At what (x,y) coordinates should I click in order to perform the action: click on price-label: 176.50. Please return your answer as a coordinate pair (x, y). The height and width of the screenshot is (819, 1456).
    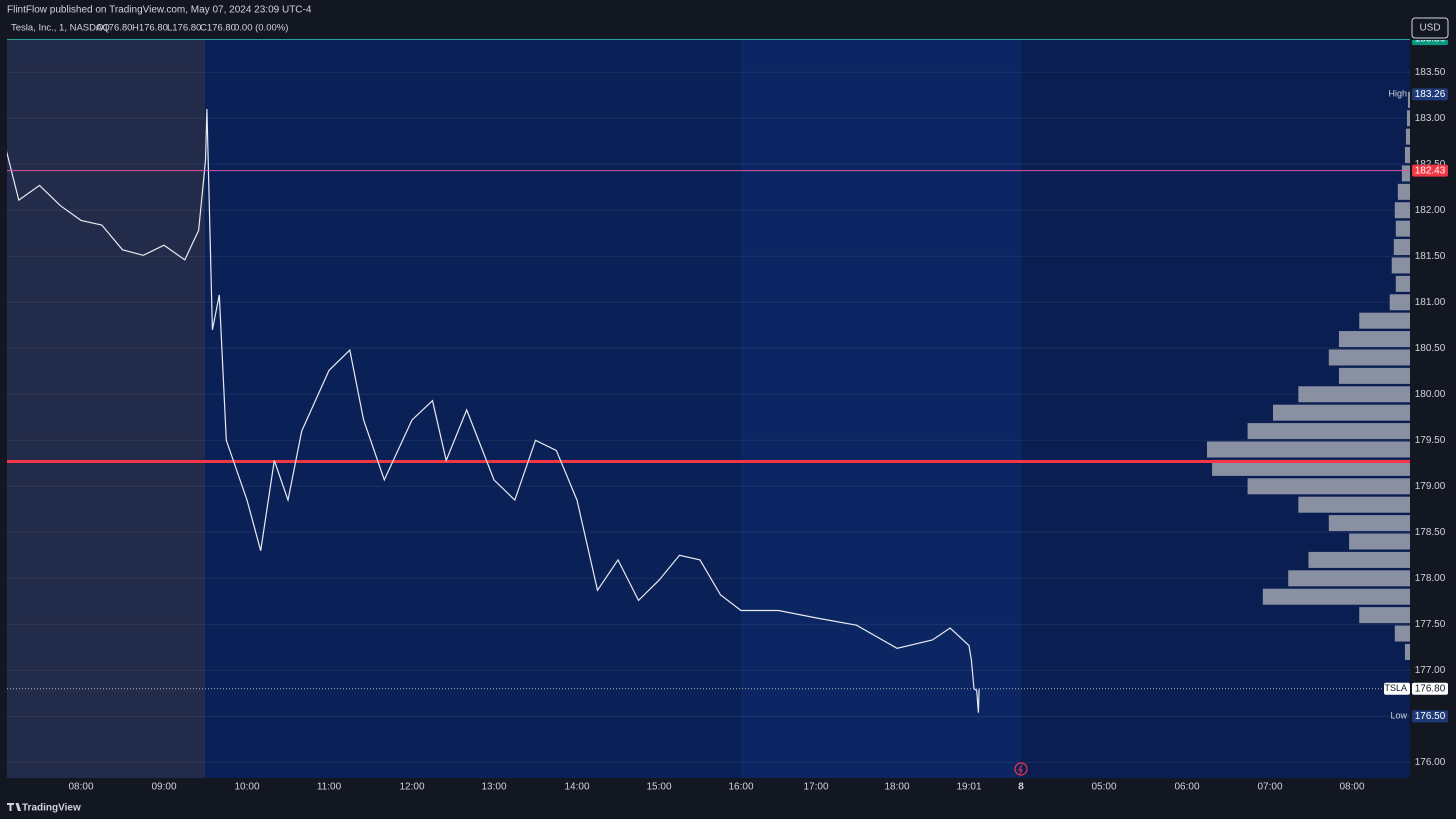
    Looking at the image, I should click on (1430, 716).